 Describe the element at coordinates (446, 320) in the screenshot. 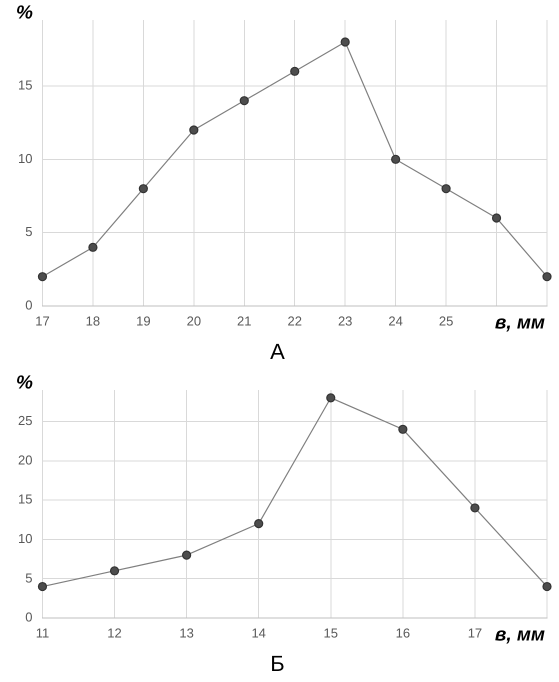

I see `x-tick-label: 25` at that location.